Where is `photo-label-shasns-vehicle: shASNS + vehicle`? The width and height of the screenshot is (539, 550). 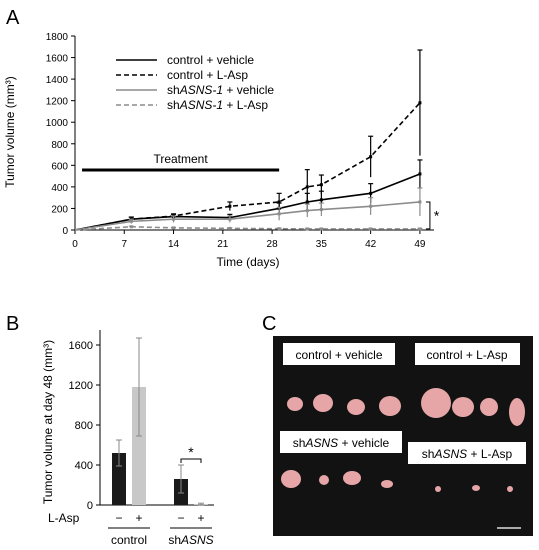
photo-label-shasns-vehicle: shASNS + vehicle is located at coordinates (341, 443).